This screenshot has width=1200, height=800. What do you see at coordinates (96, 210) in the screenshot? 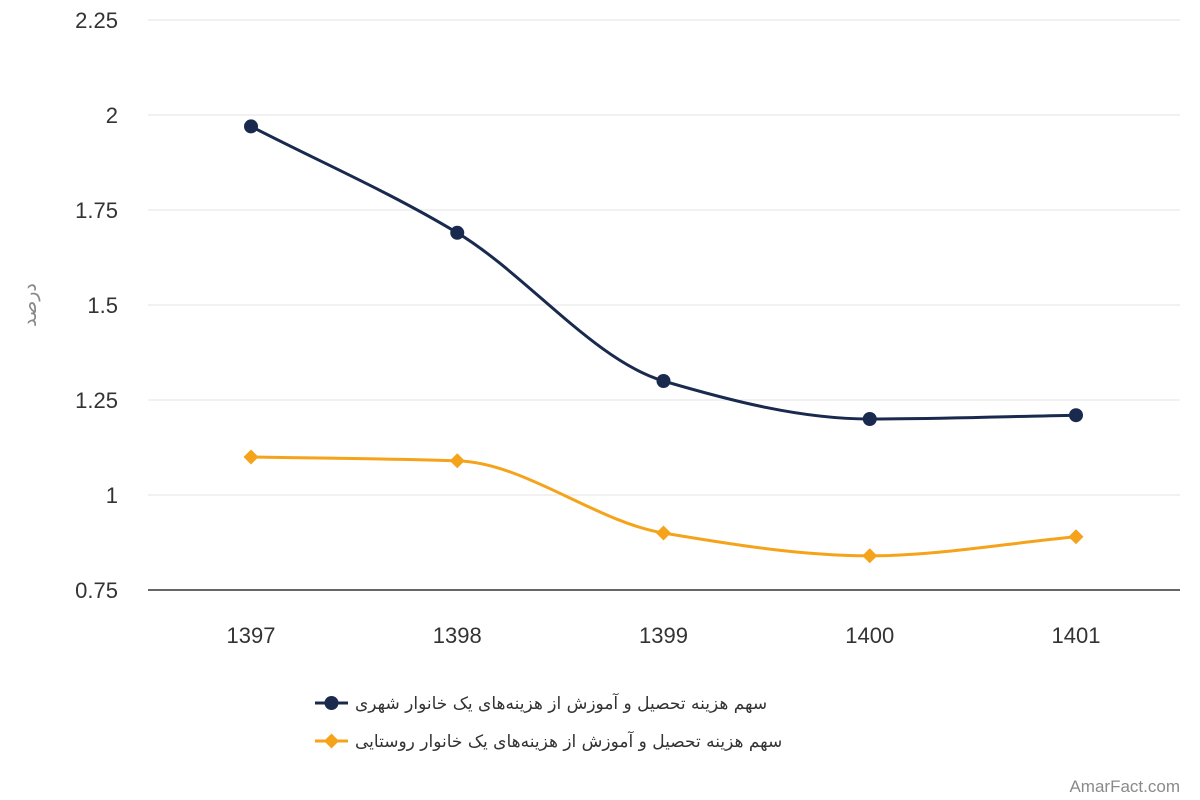
I see `y-tick-label: 1.75` at bounding box center [96, 210].